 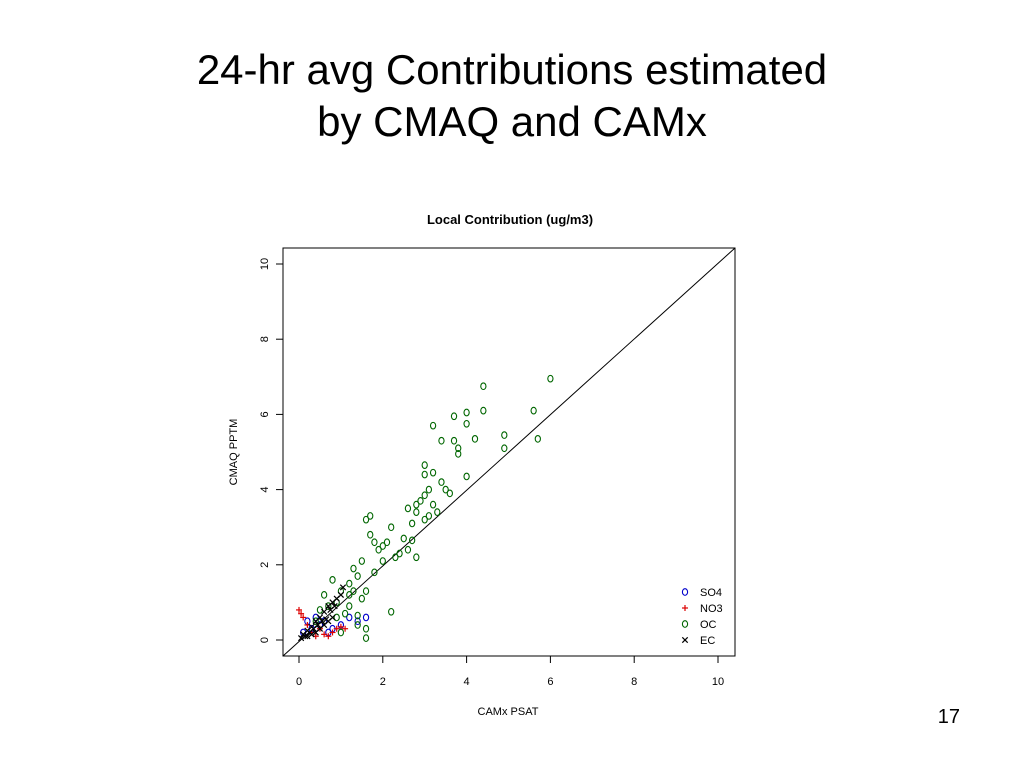 What do you see at coordinates (265, 565) in the screenshot?
I see `y-tick-label: 2` at bounding box center [265, 565].